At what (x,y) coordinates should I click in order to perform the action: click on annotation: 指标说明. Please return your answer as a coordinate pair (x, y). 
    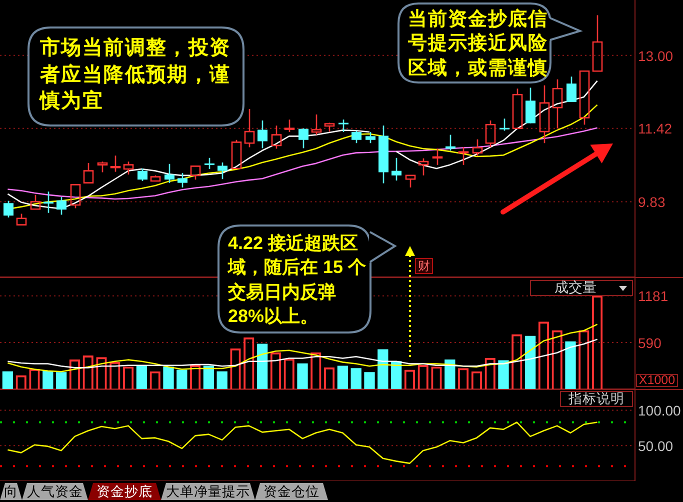
    Looking at the image, I should click on (596, 398).